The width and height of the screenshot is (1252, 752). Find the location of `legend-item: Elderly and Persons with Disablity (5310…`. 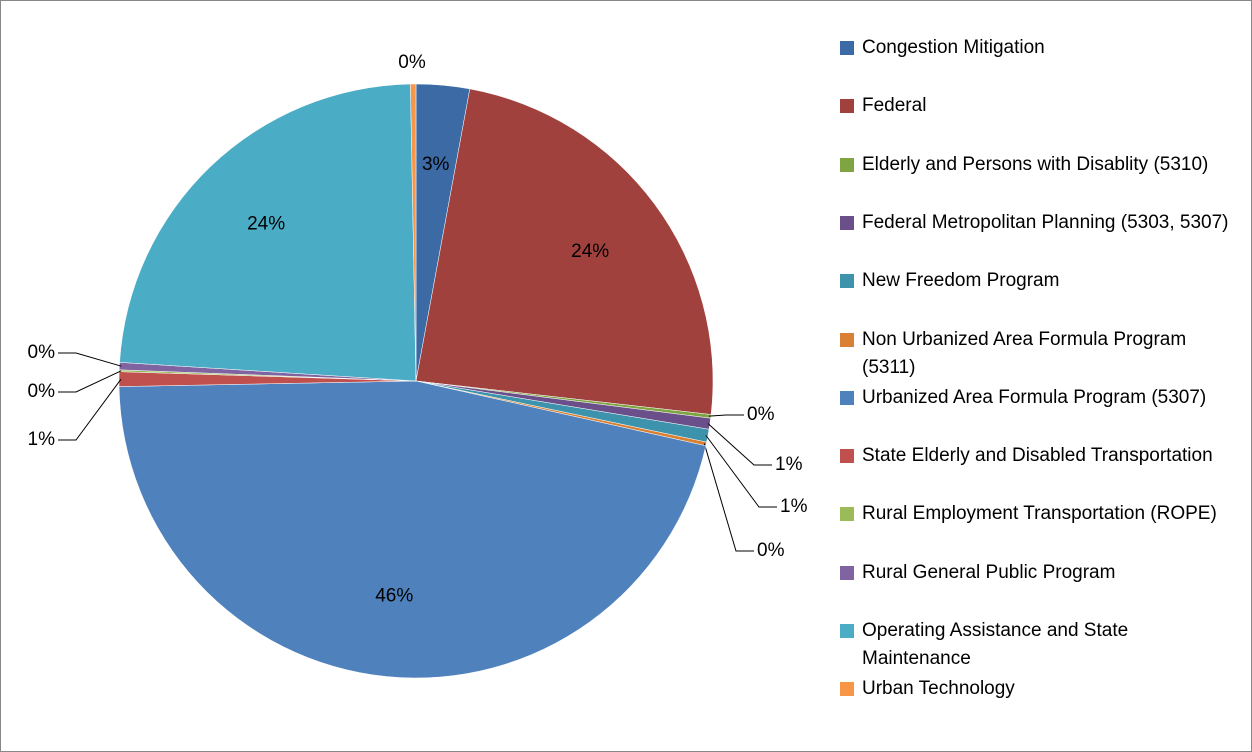

legend-item: Elderly and Persons with Disablity (5310… is located at coordinates (1037, 165).